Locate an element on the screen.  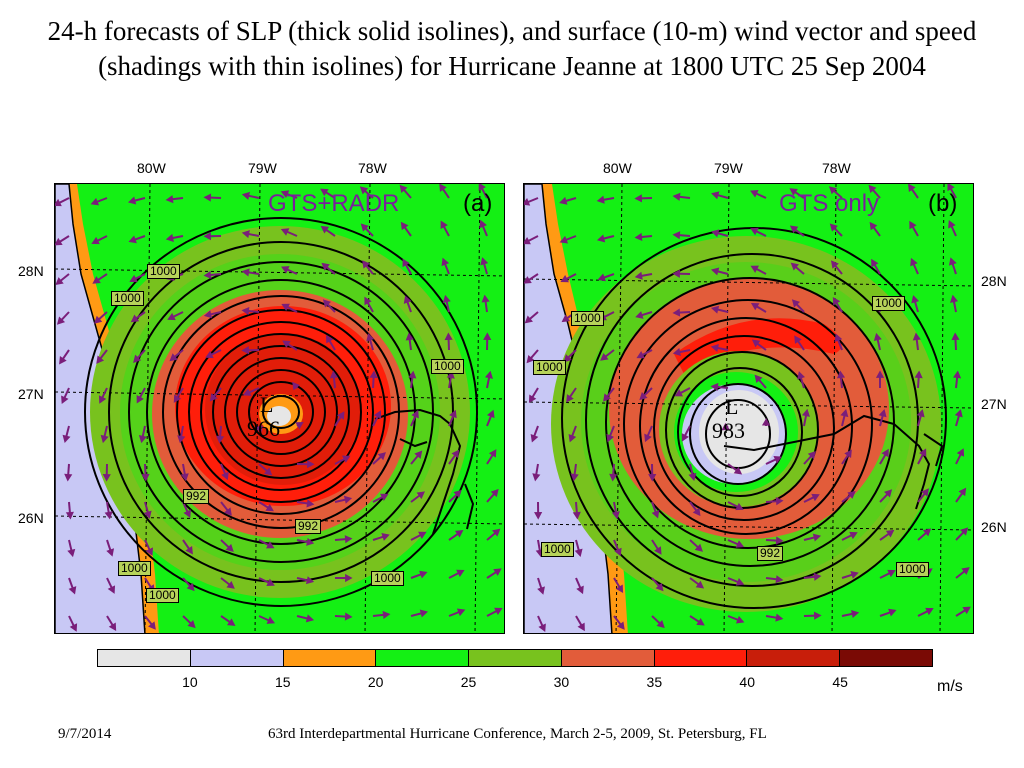
lat-label-27n-a: 27N is located at coordinates (31, 394).